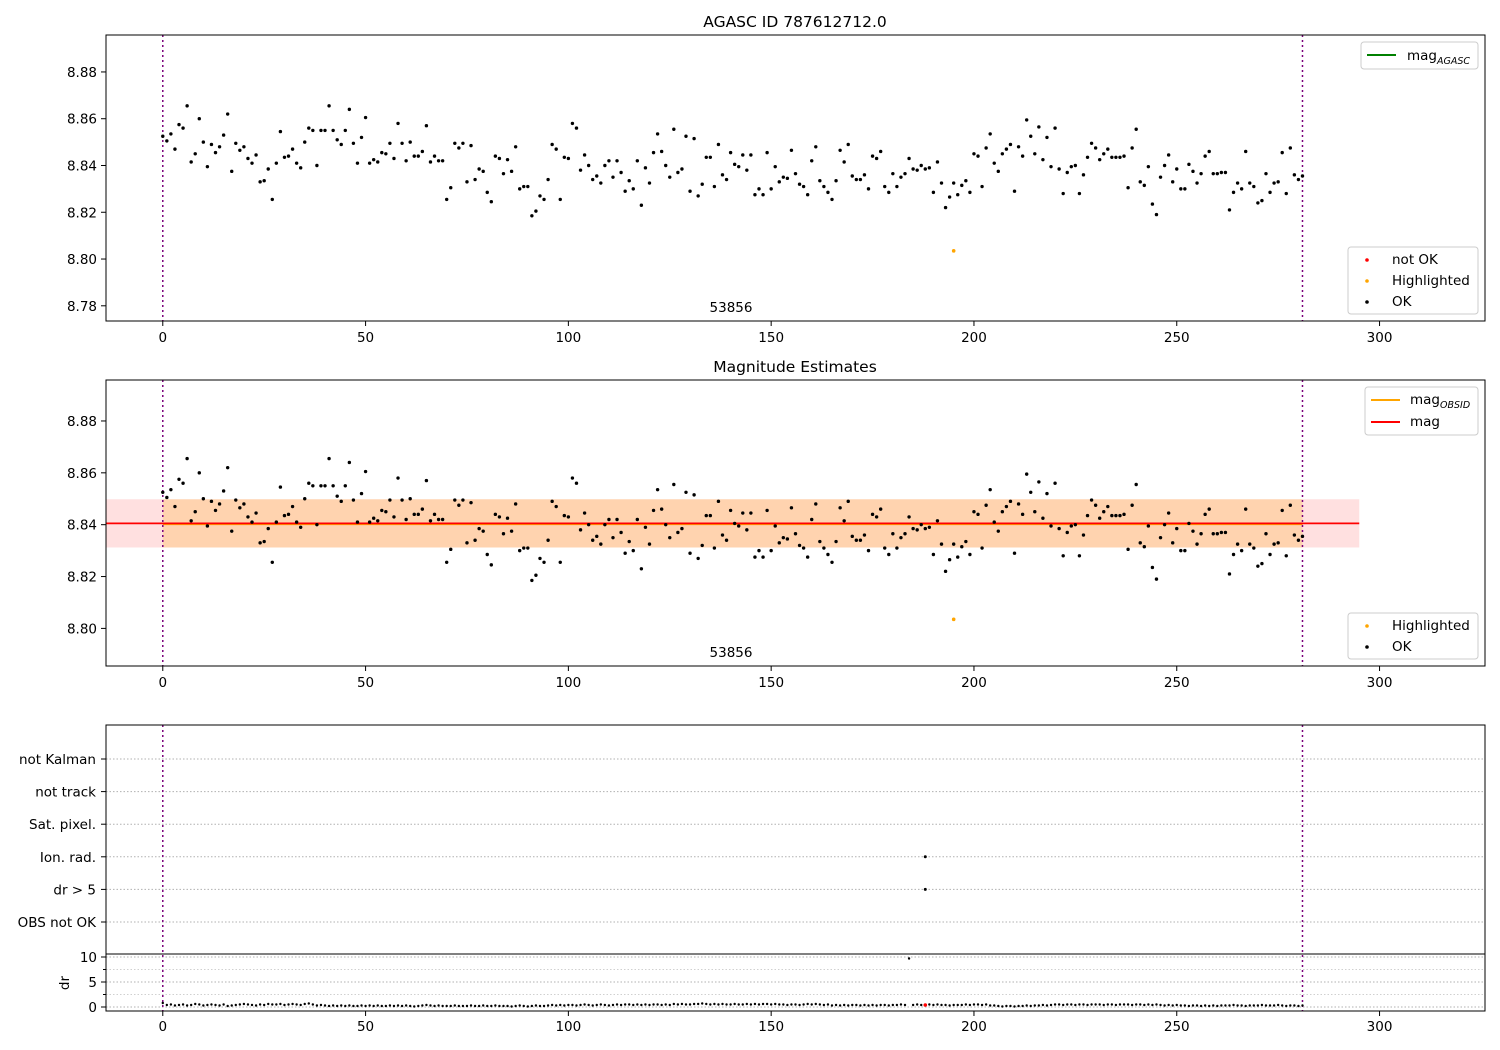  Describe the element at coordinates (1419, 55) in the screenshot. I see `legend-agasc-mag: magAGASC` at that location.